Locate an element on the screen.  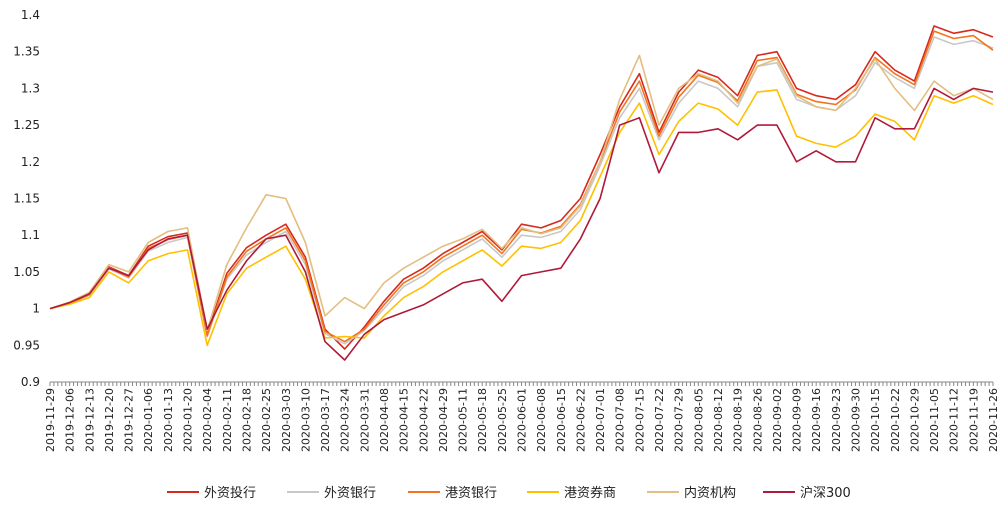
x-tick-label: 2020-03-10 is located at coordinates (305, 420).